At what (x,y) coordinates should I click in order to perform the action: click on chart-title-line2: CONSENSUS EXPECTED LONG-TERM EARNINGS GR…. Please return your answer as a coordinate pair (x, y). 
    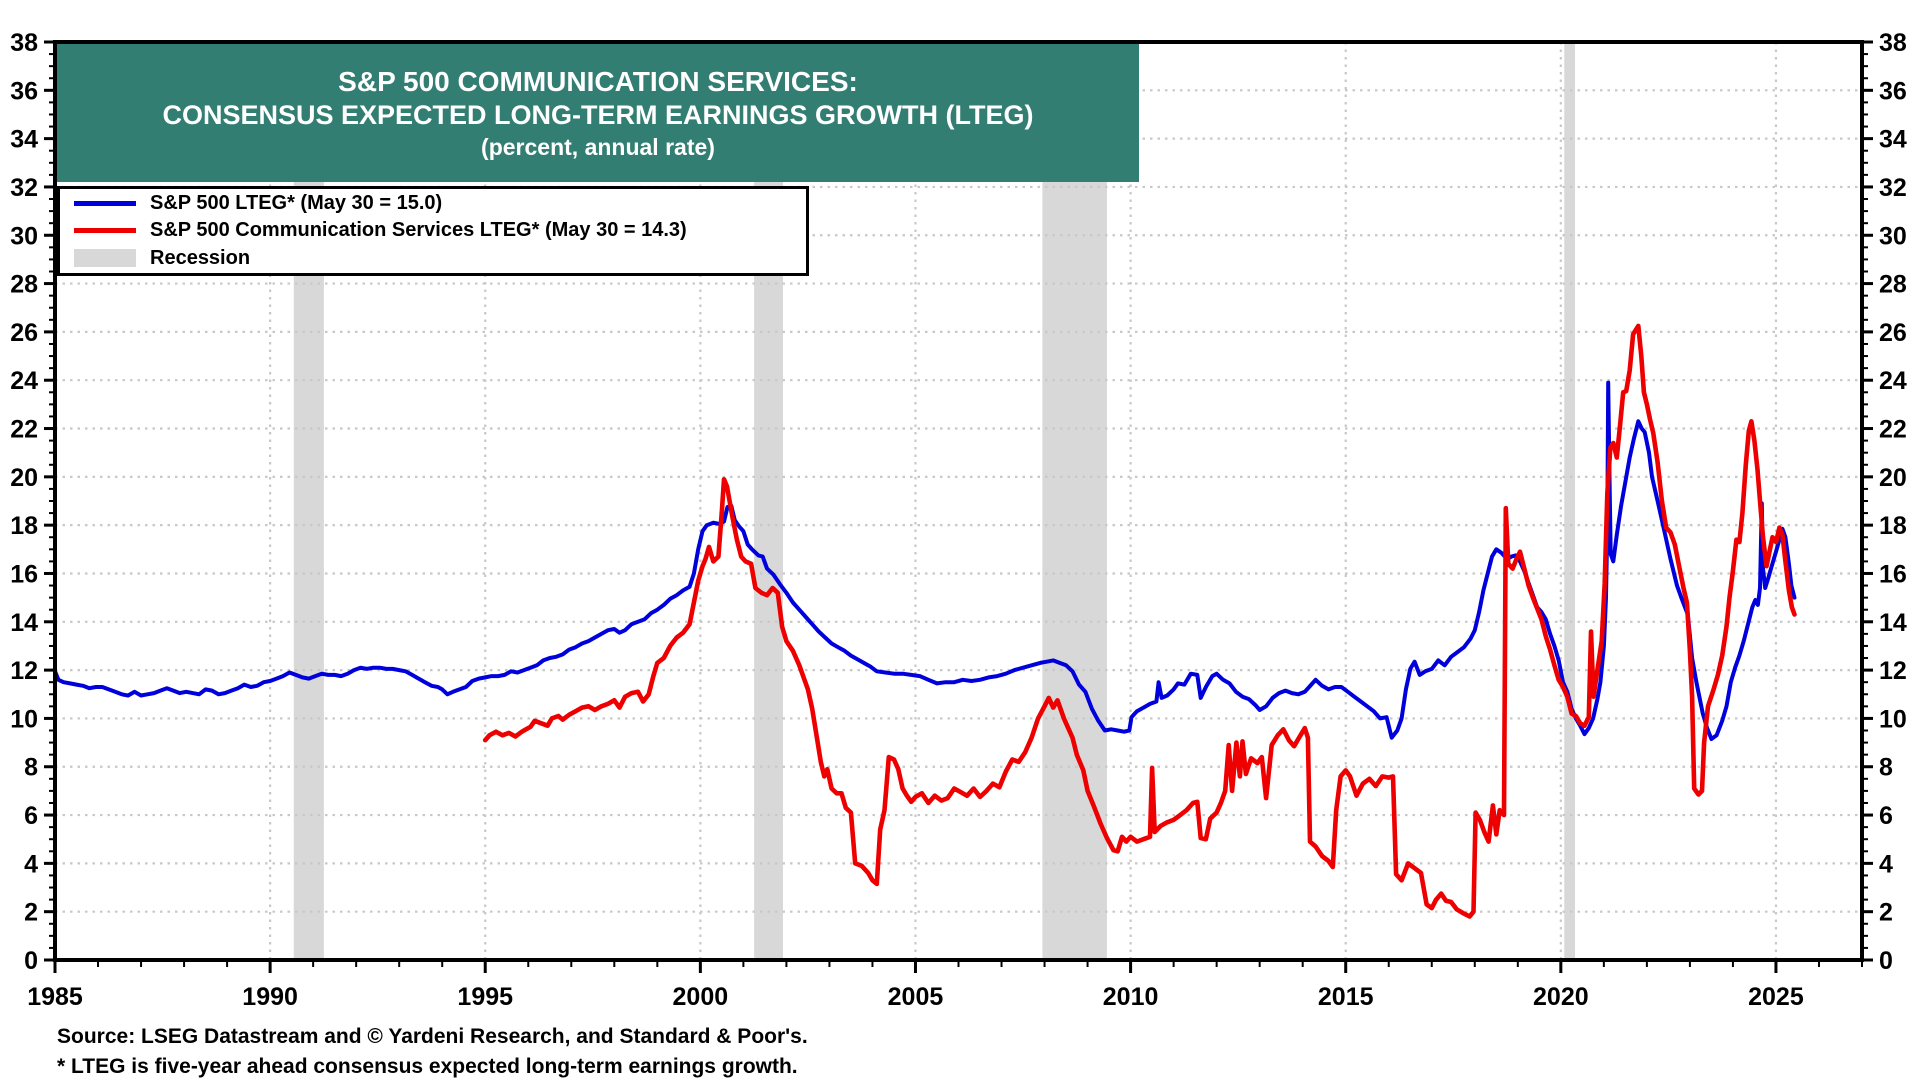
    Looking at the image, I should click on (598, 115).